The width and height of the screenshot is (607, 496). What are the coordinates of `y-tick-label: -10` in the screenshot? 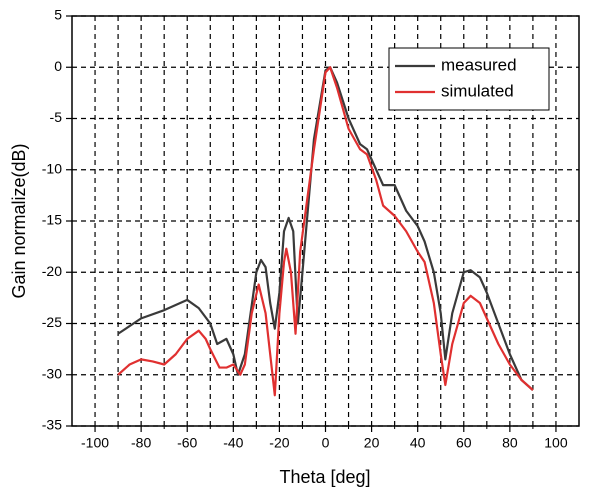 It's located at (52, 168).